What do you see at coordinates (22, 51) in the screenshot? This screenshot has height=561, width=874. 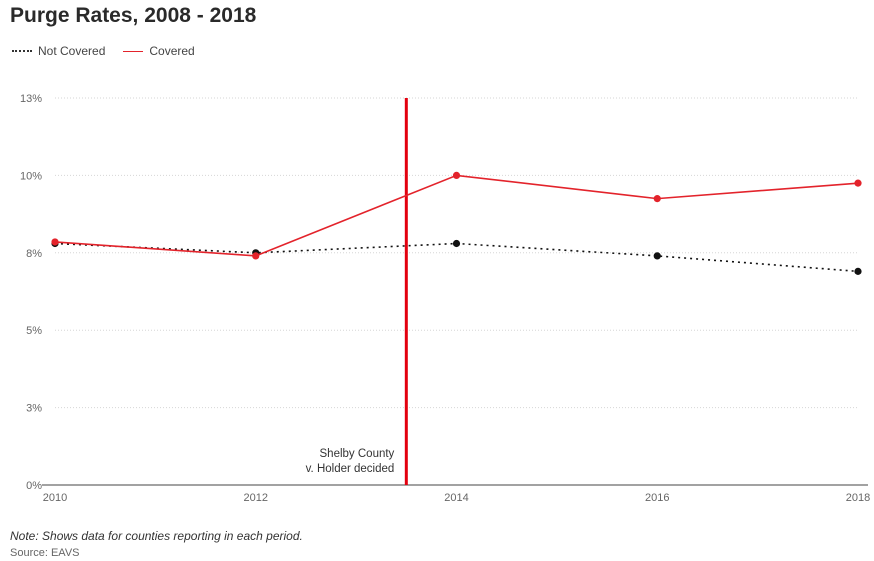 I see `legend-swatch-not-covered` at bounding box center [22, 51].